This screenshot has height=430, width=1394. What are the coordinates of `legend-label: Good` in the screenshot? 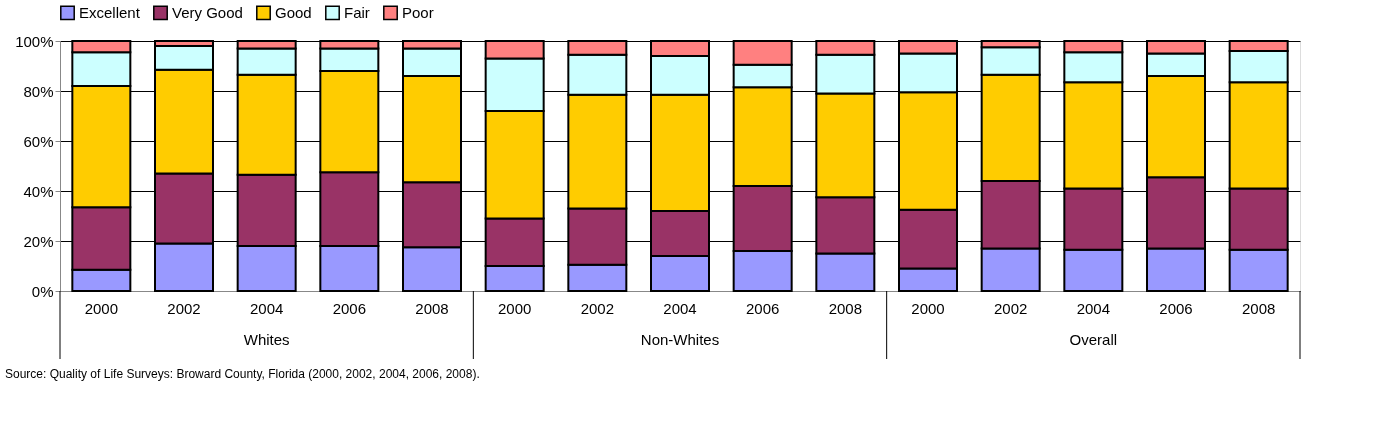 It's located at (293, 12).